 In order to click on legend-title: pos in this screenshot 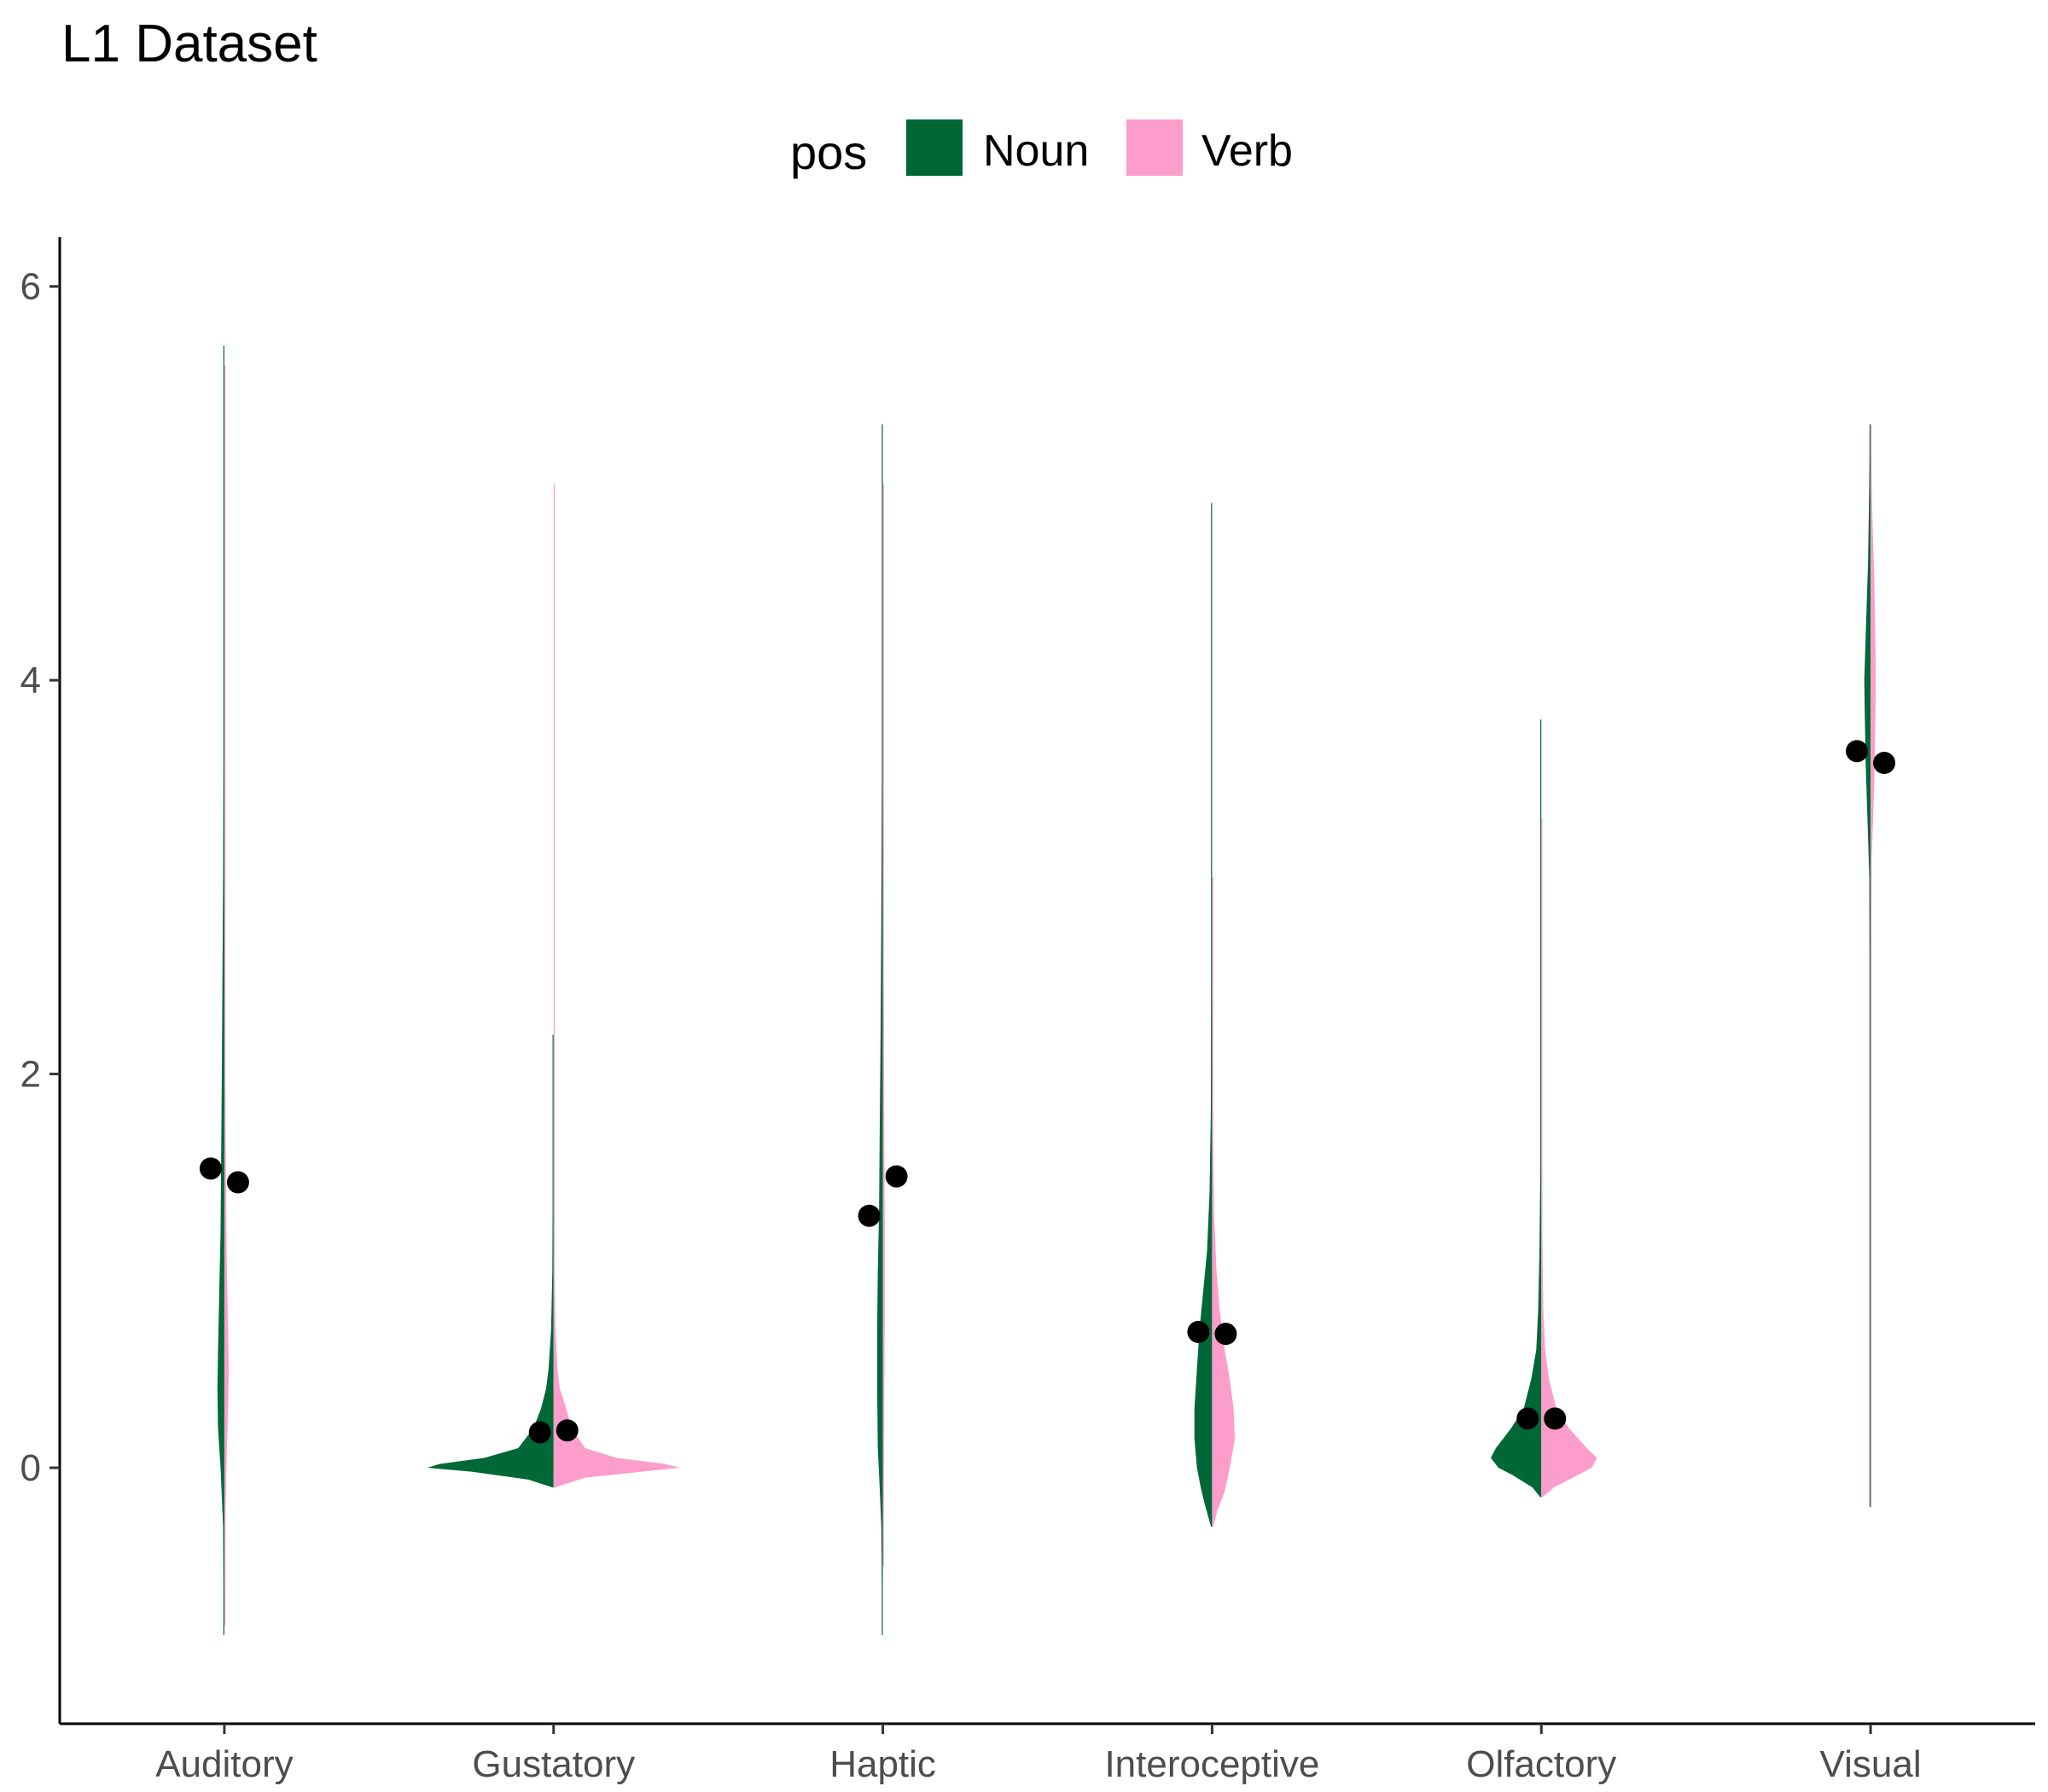, I will do `click(828, 152)`.